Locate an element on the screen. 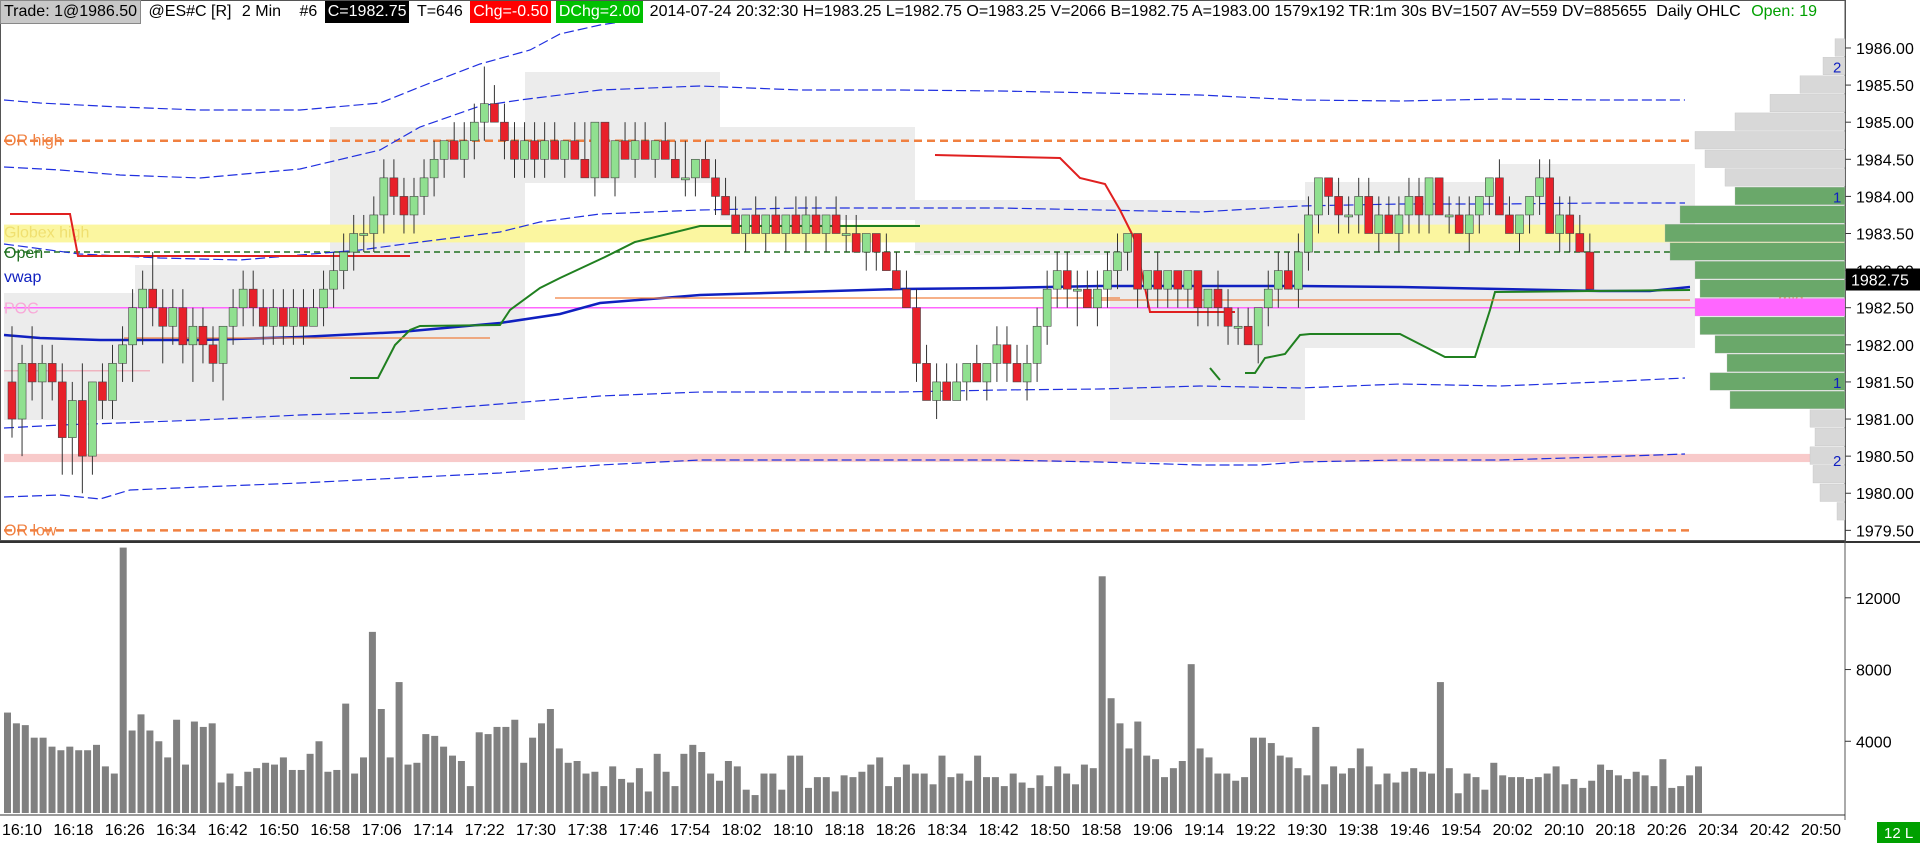 This screenshot has height=843, width=1920. header-chart-number: #6 is located at coordinates (308, 11).